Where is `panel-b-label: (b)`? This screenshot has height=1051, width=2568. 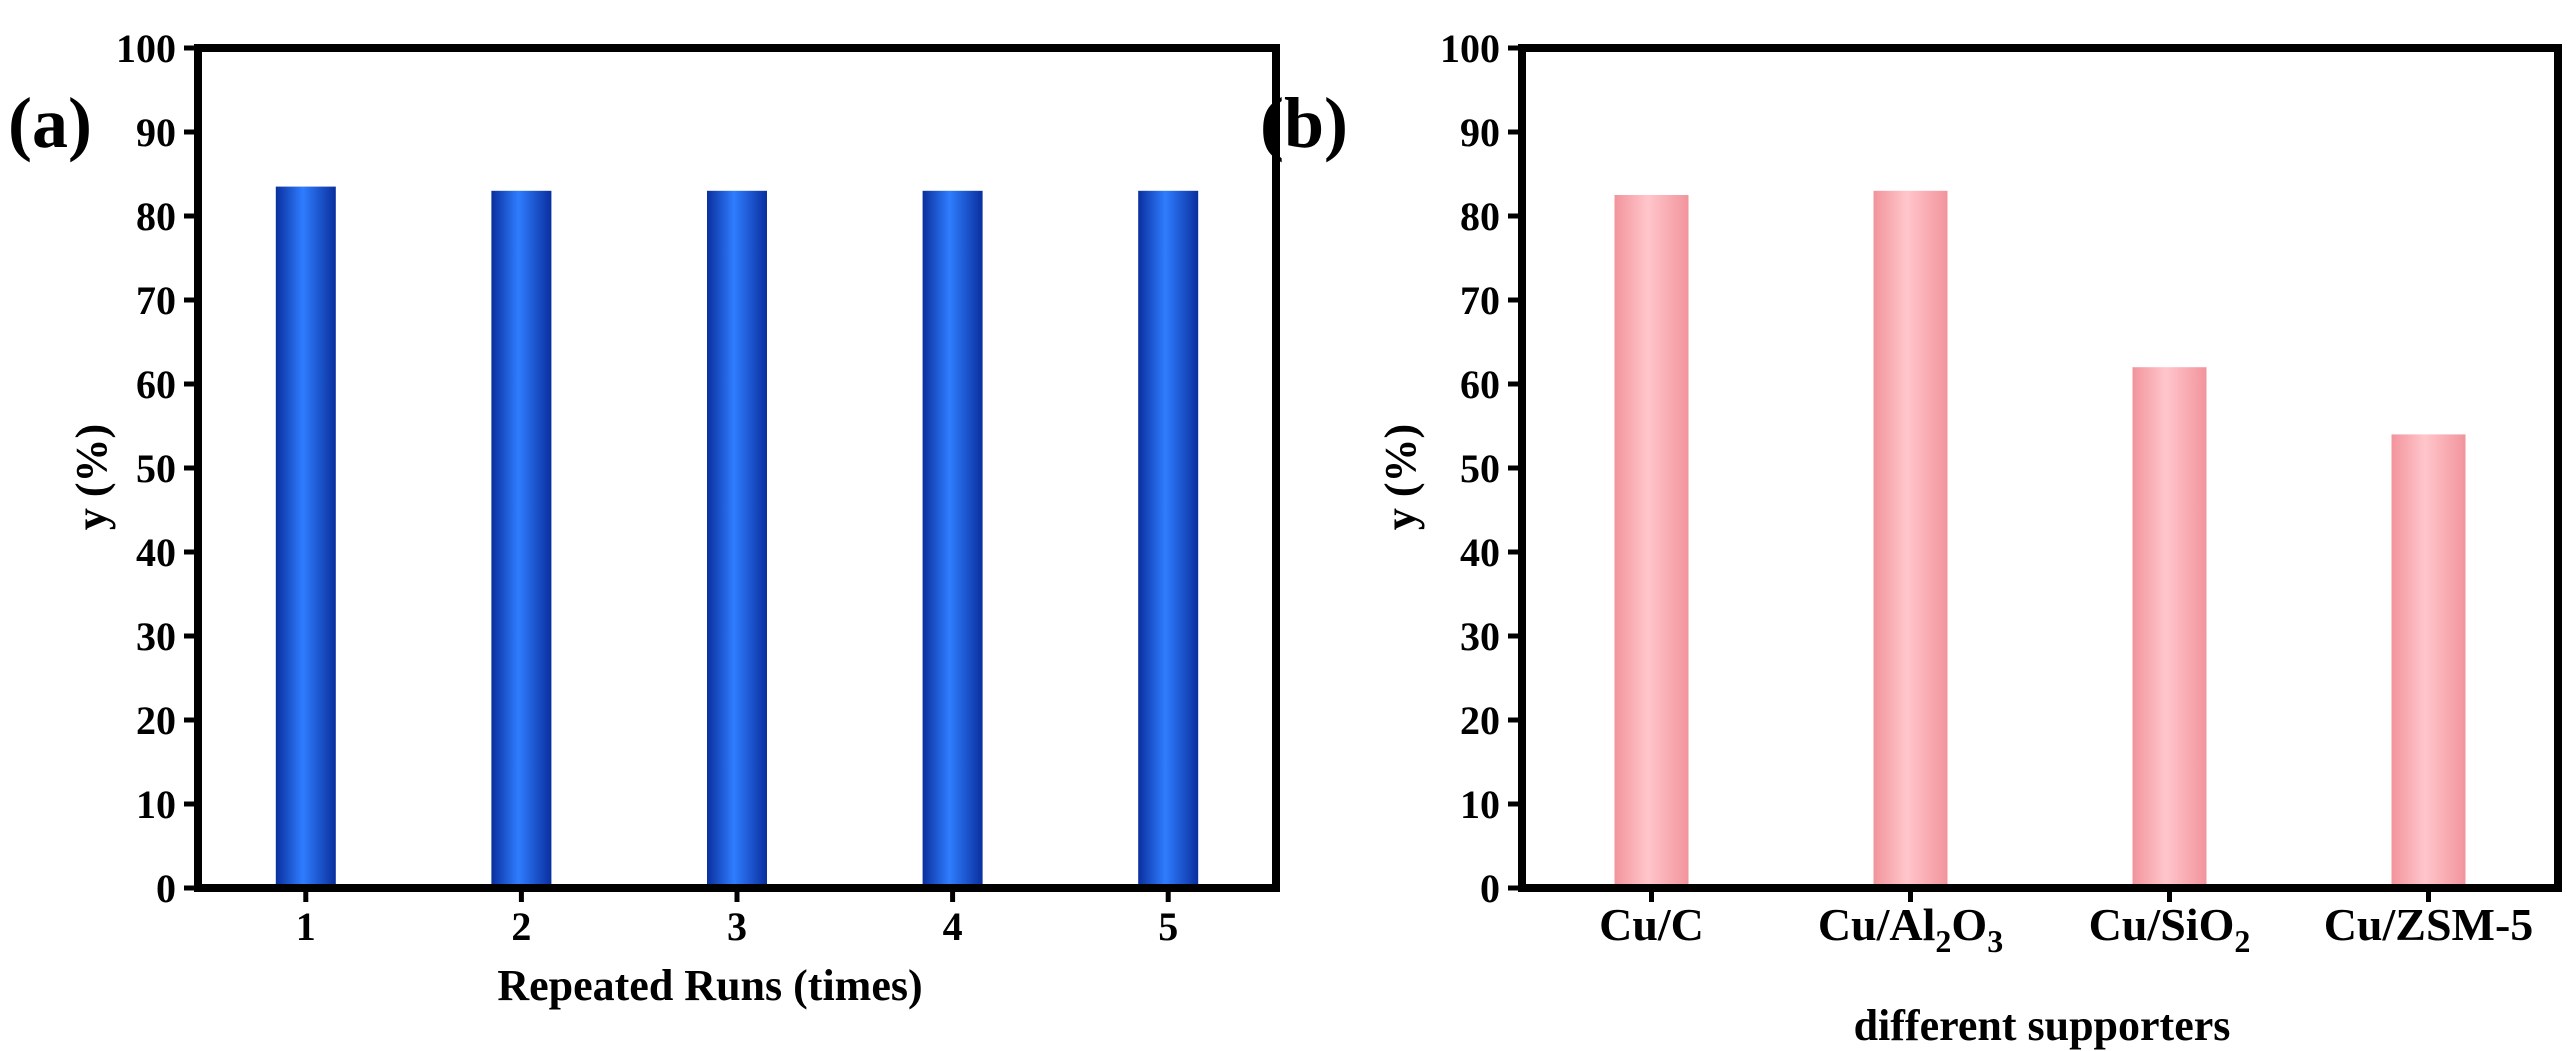
panel-b-label: (b) is located at coordinates (1304, 123).